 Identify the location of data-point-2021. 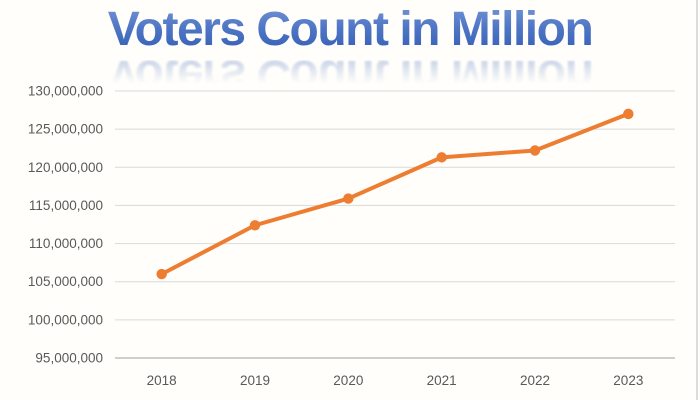
(441, 157).